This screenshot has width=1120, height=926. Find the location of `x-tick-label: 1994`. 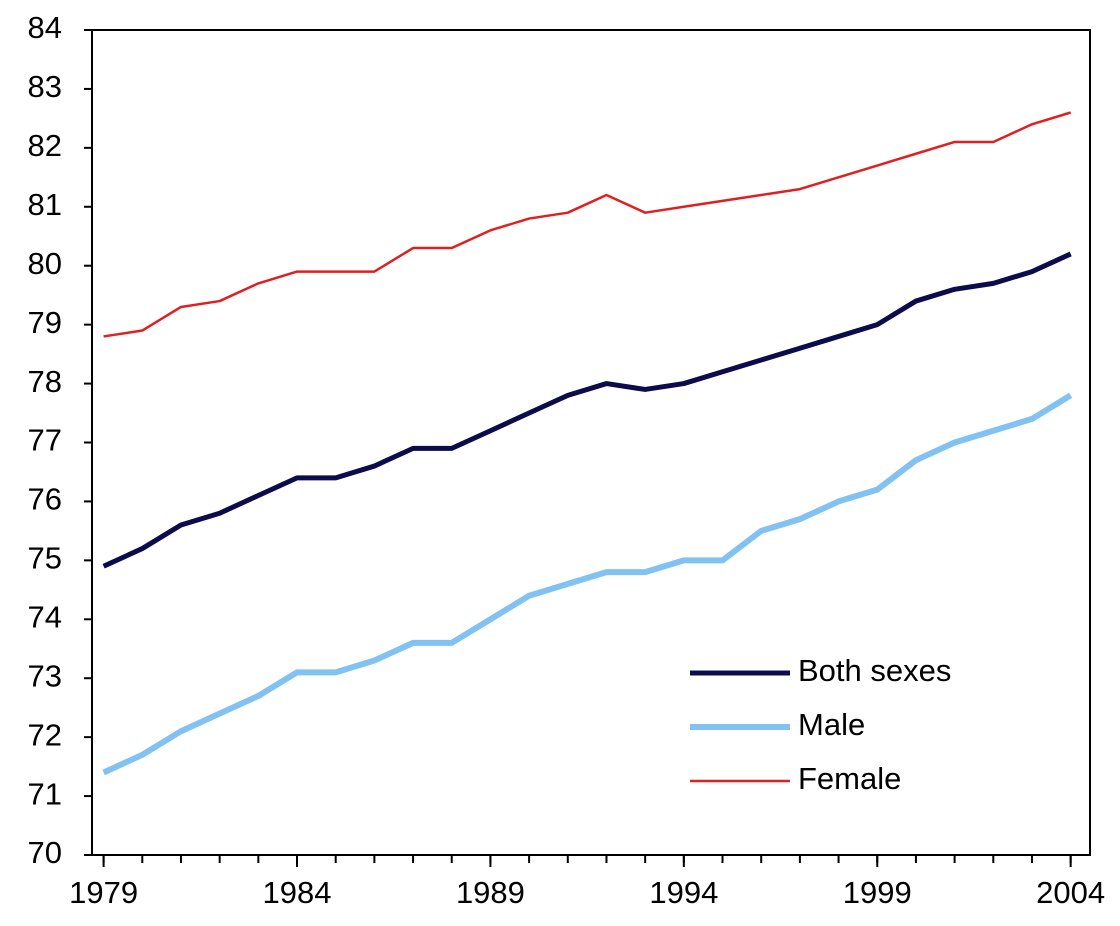

x-tick-label: 1994 is located at coordinates (683, 892).